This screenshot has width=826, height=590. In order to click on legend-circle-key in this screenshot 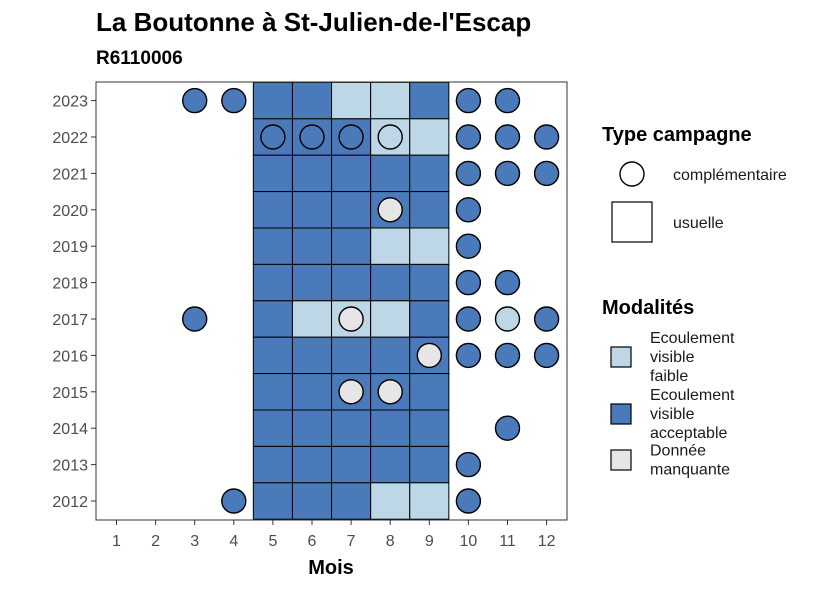, I will do `click(632, 174)`.